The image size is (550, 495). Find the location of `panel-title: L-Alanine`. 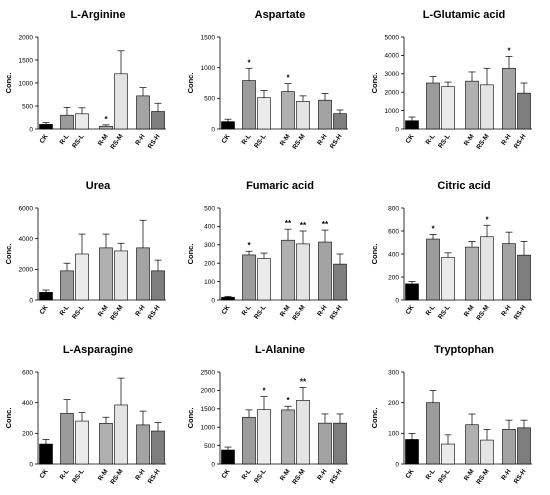

panel-title: L-Alanine is located at coordinates (280, 350).